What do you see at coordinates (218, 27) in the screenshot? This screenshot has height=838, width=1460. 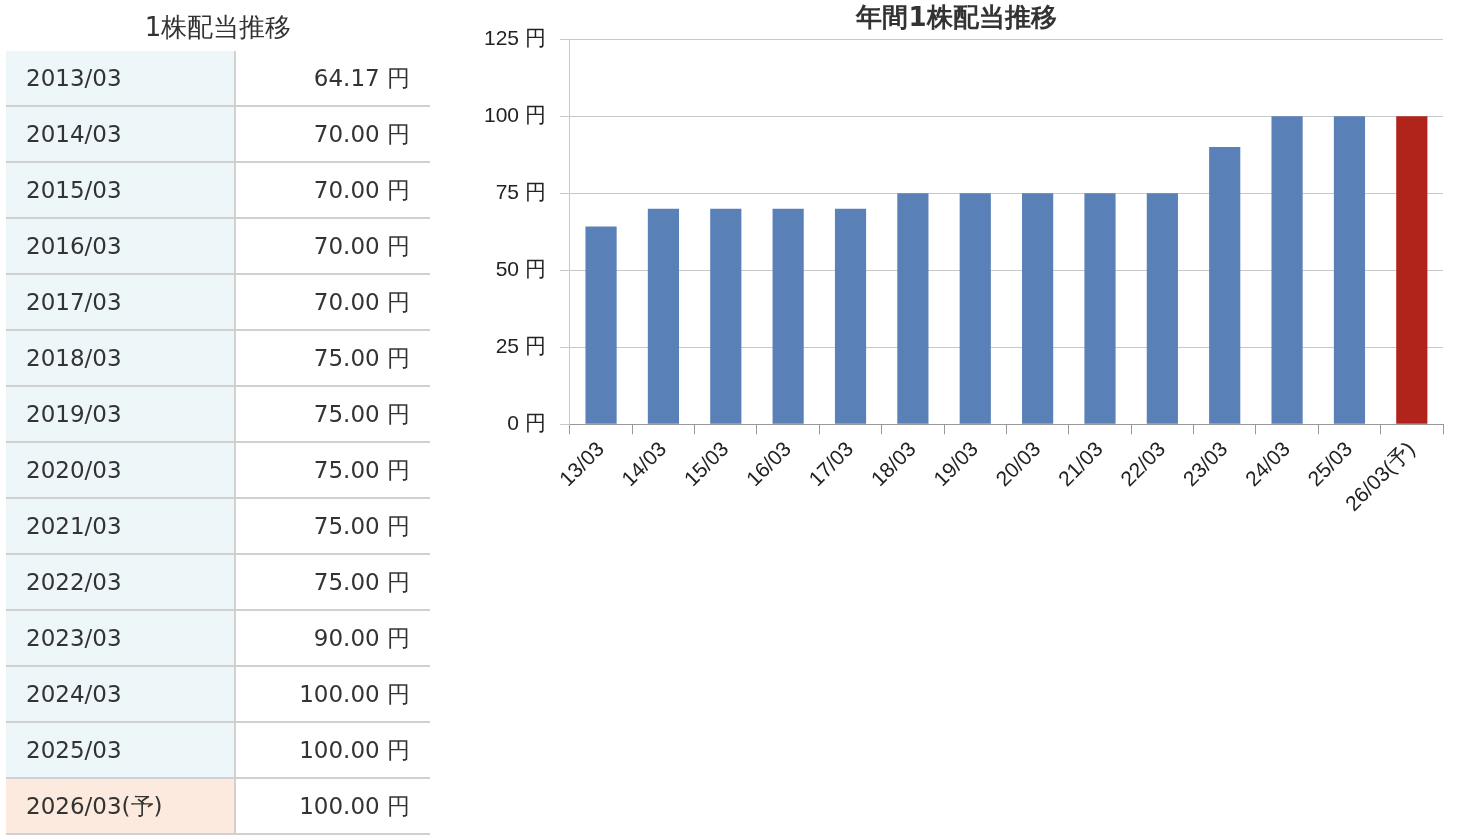 I see `text: 1株配当推移` at bounding box center [218, 27].